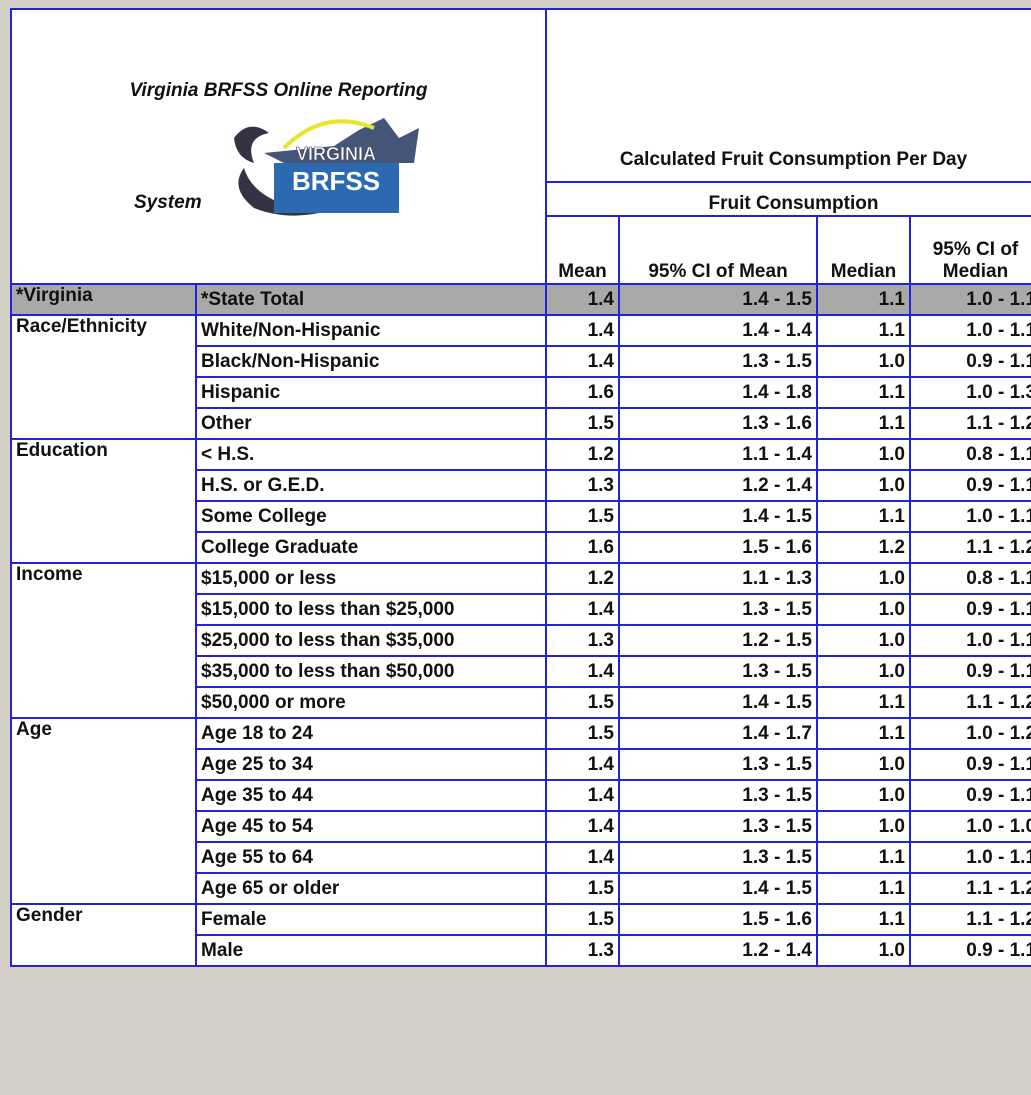  I want to click on table-row: H.S. or G.E.D. 1.3 1.2 - 1.4 1.0 0.9 - 1.1, so click(521, 485).